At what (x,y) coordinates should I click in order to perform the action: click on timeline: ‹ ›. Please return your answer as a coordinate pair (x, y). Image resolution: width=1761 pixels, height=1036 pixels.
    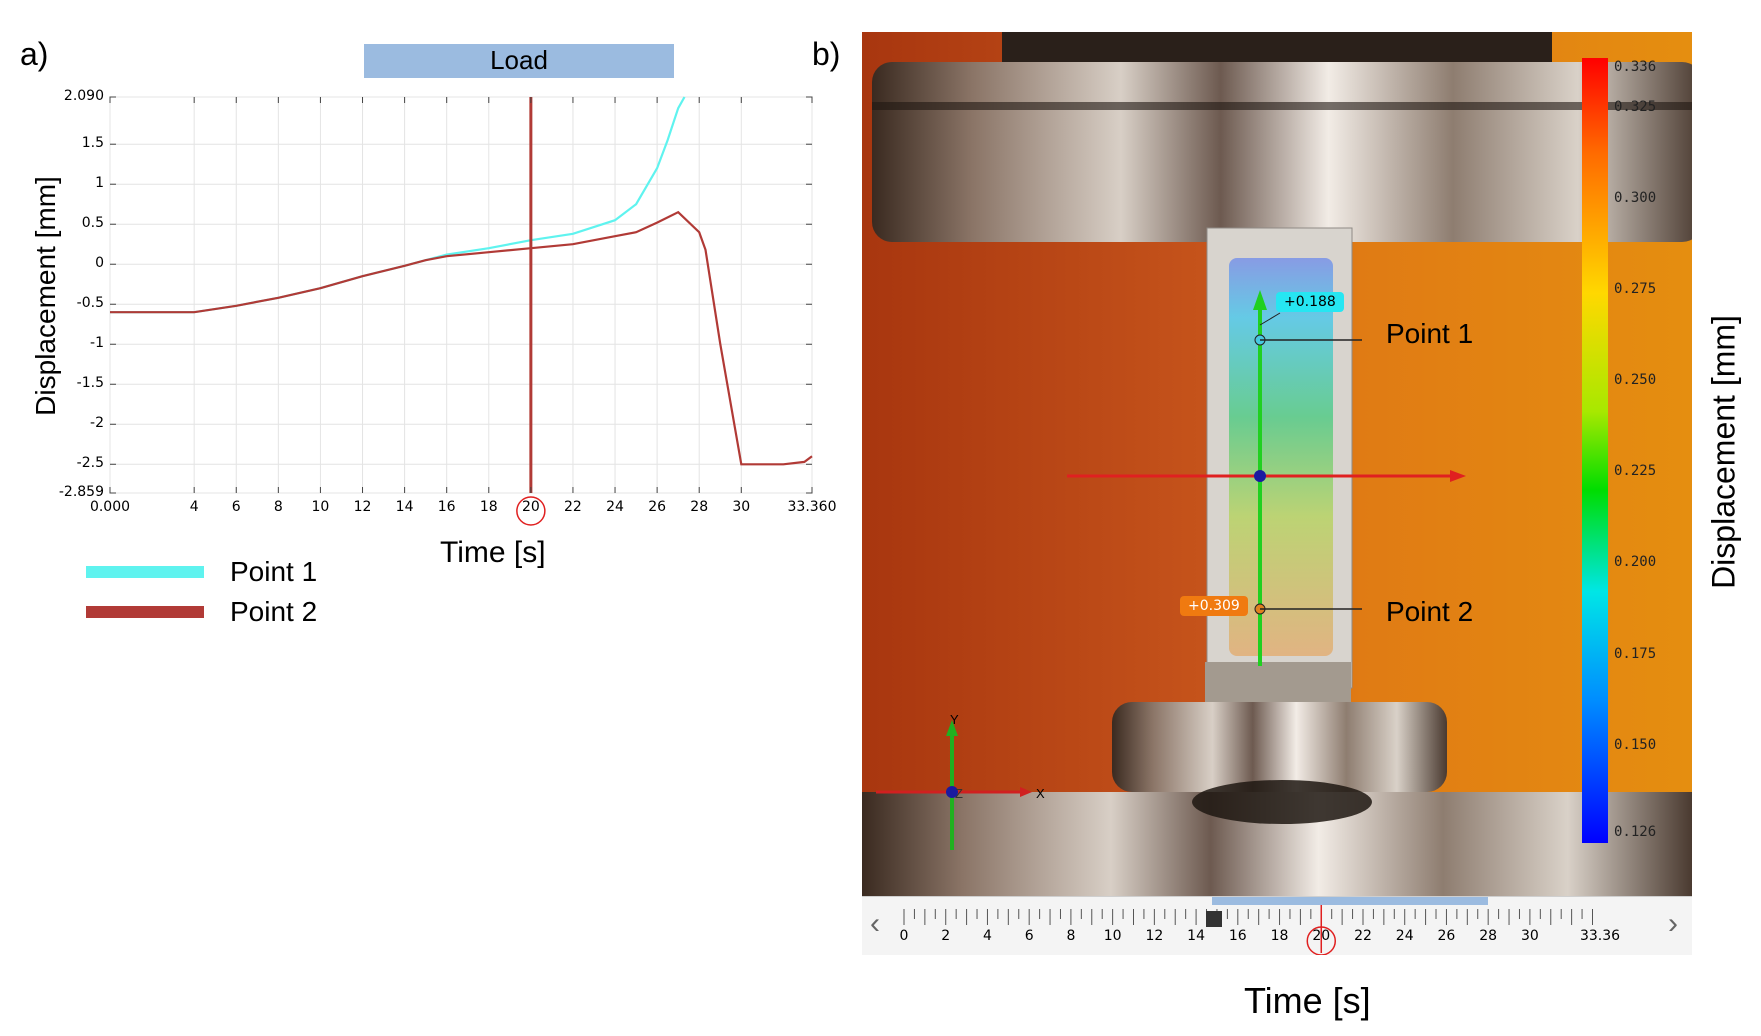
    Looking at the image, I should click on (1277, 925).